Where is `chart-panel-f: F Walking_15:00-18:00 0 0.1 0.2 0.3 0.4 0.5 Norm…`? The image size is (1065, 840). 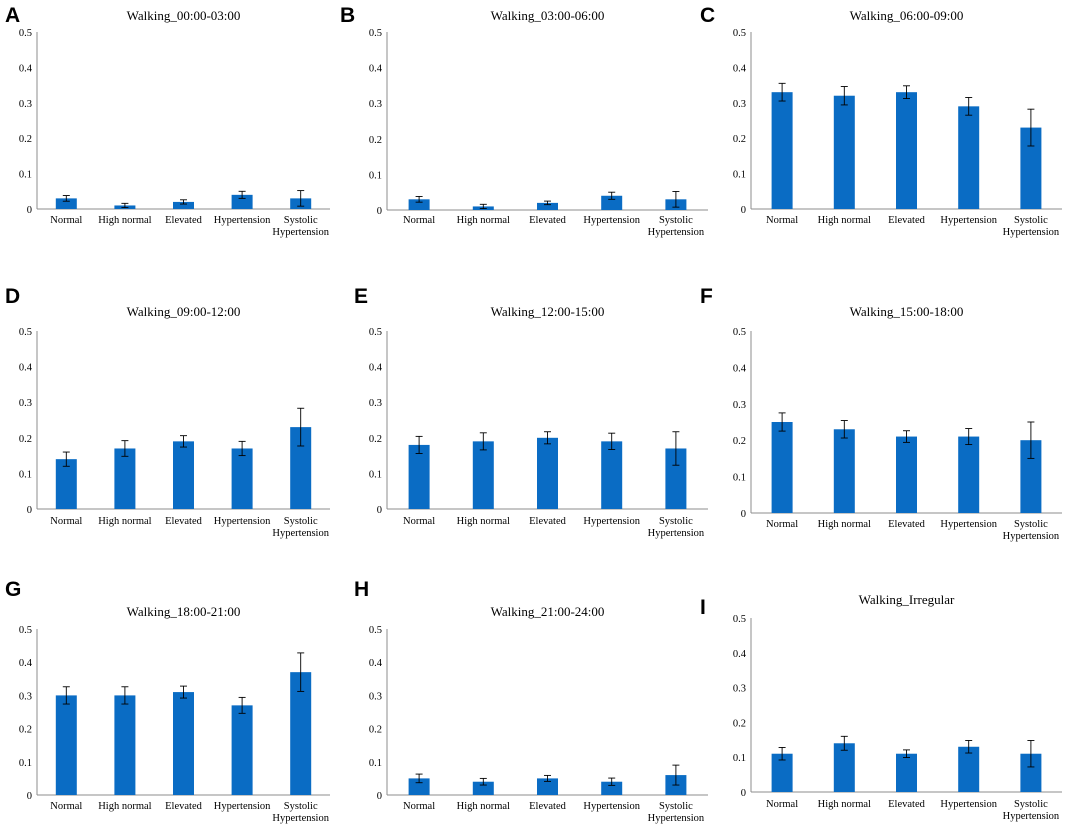
chart-panel-f: F Walking_15:00-18:00 0 0.1 0.2 0.3 0.4 0.5 Norm… is located at coordinates (881, 413).